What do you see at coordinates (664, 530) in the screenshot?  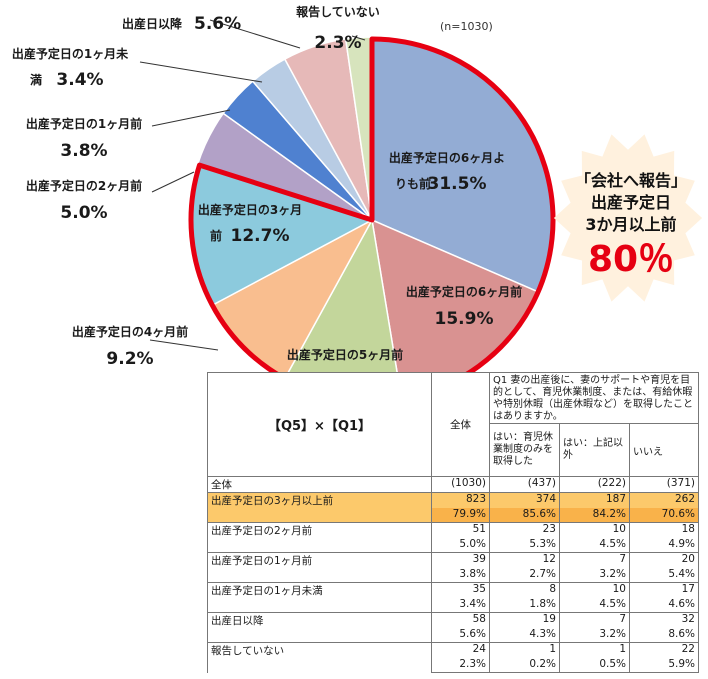 I see `count-cell: 18` at bounding box center [664, 530].